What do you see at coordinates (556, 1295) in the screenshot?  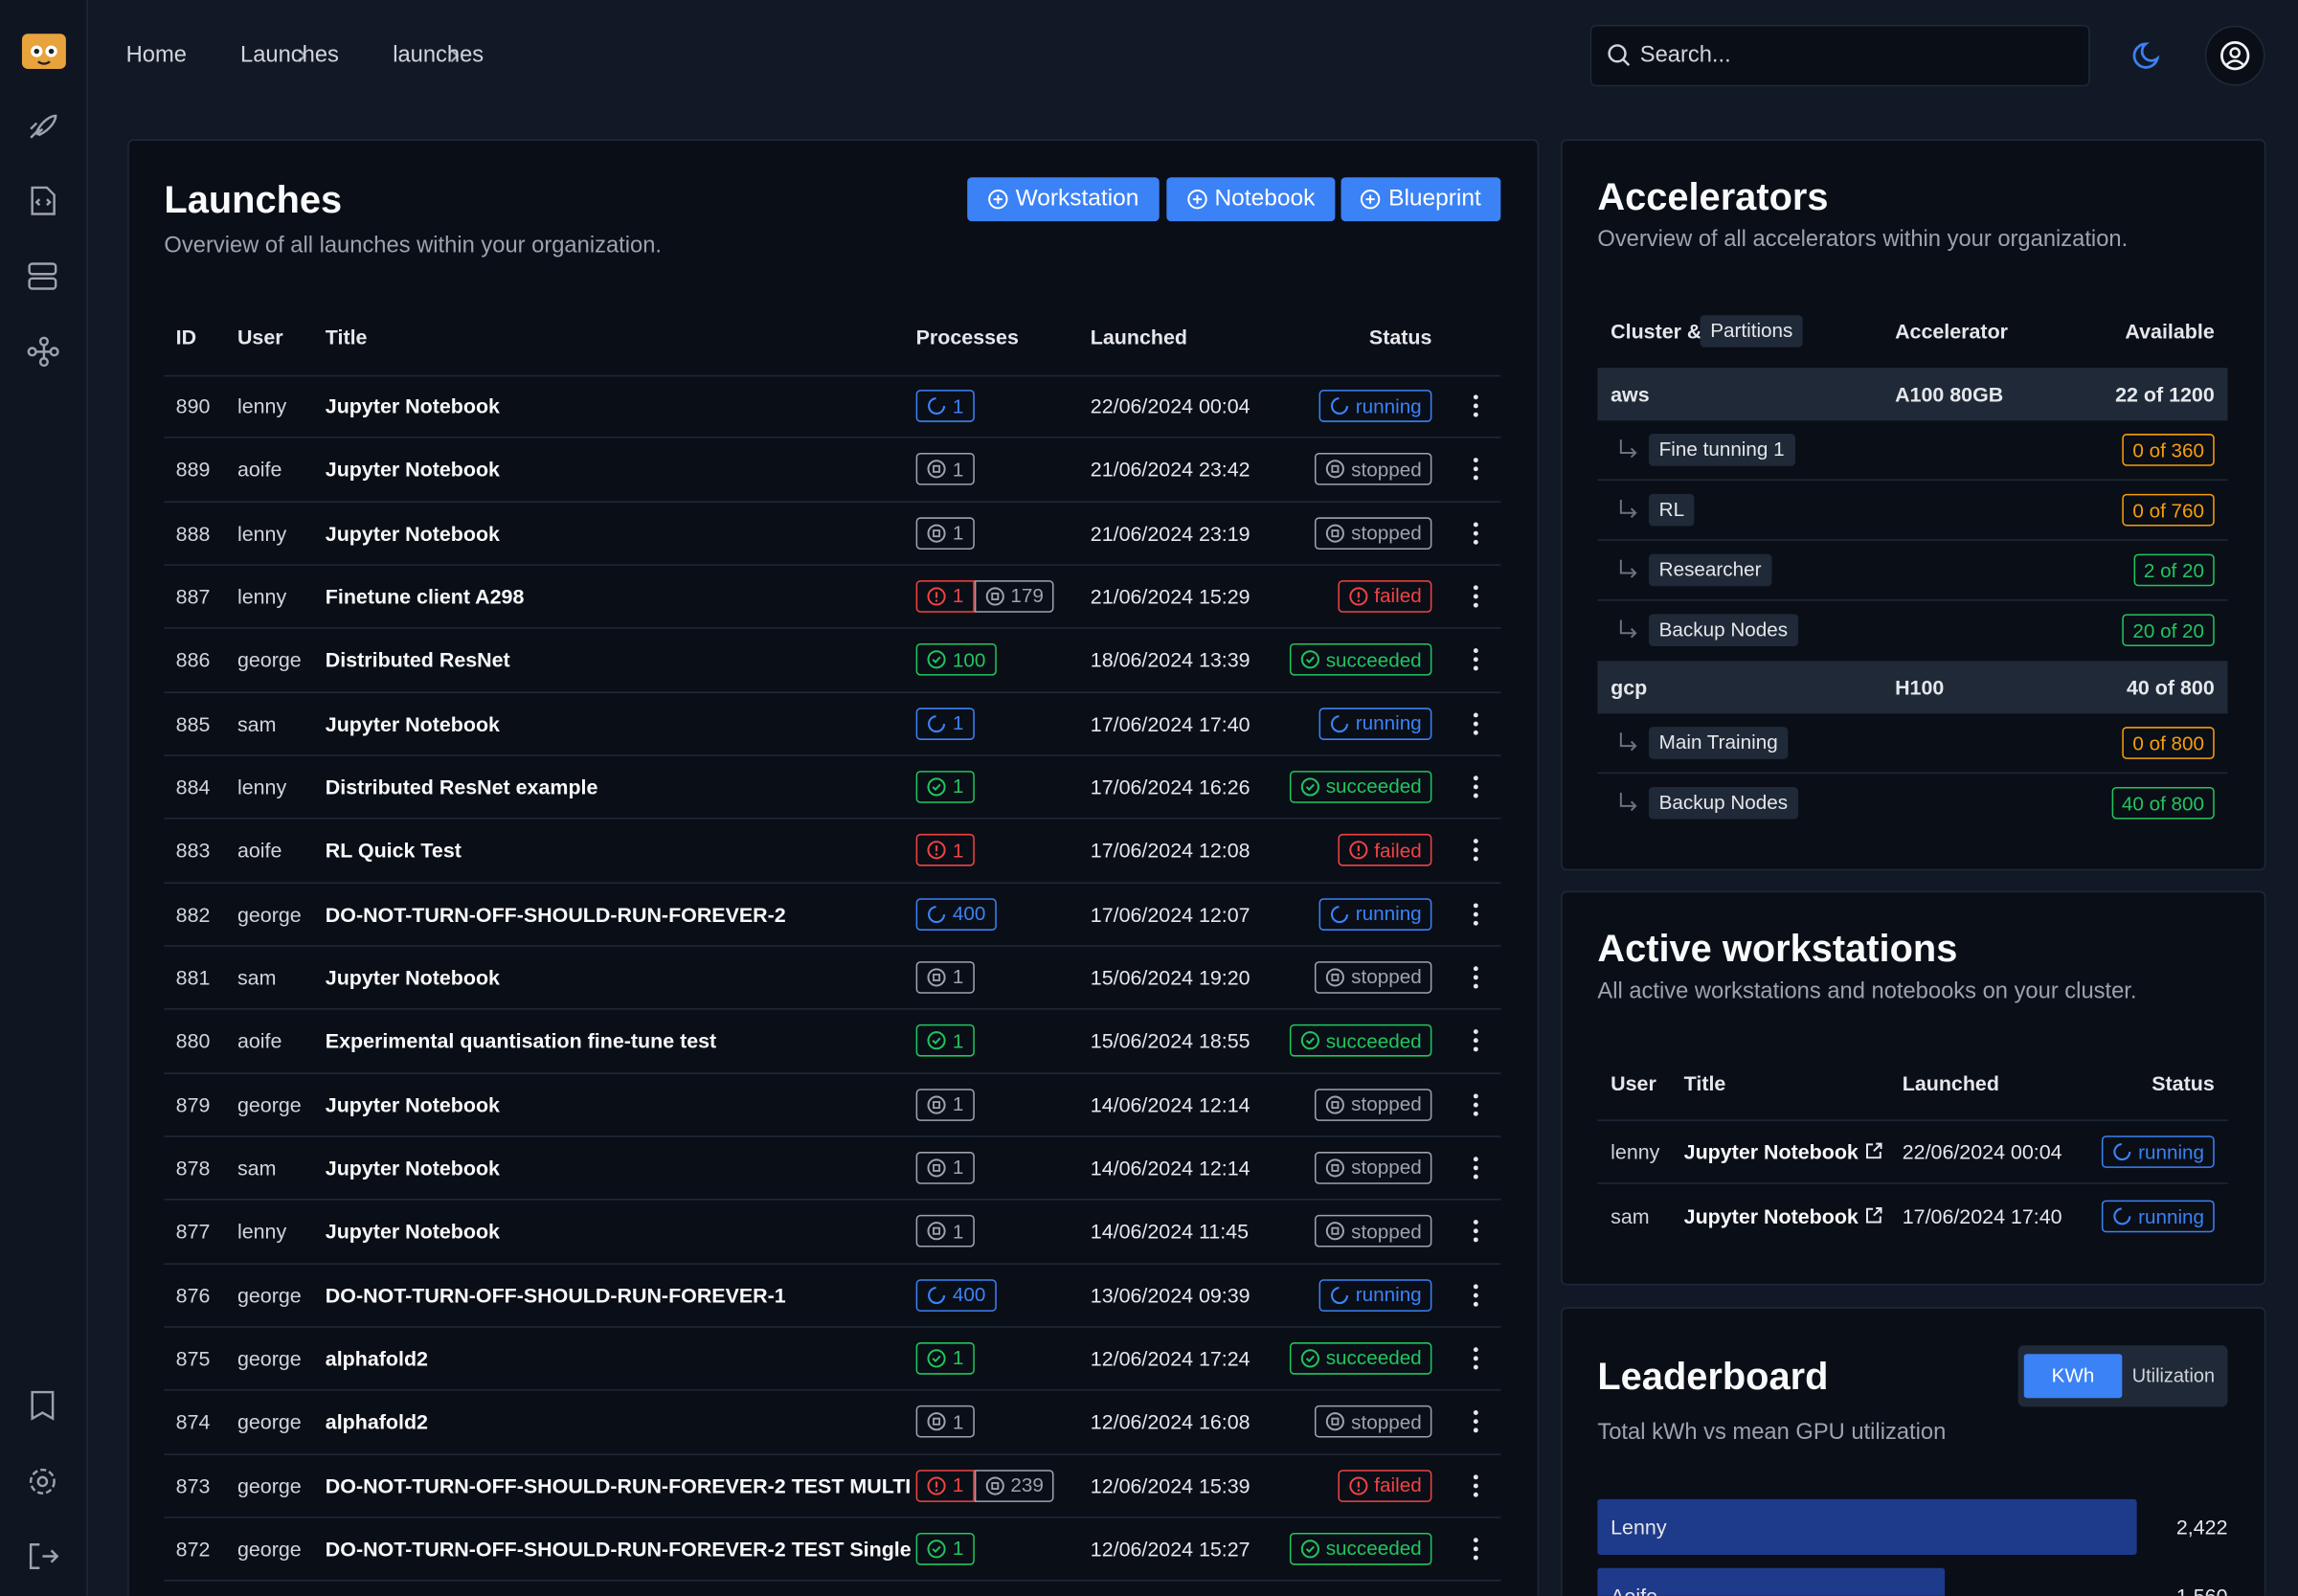 I see `launch-title: DO-NOT-TURN-OFF-SHOULD-RUN-FOREVER-1` at bounding box center [556, 1295].